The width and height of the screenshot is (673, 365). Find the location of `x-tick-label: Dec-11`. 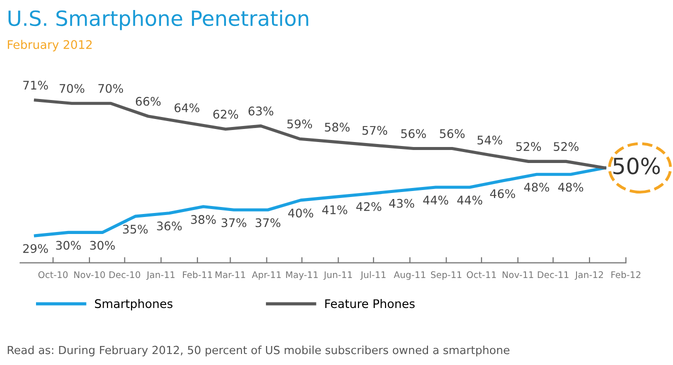

x-tick-label: Dec-11 is located at coordinates (553, 274).